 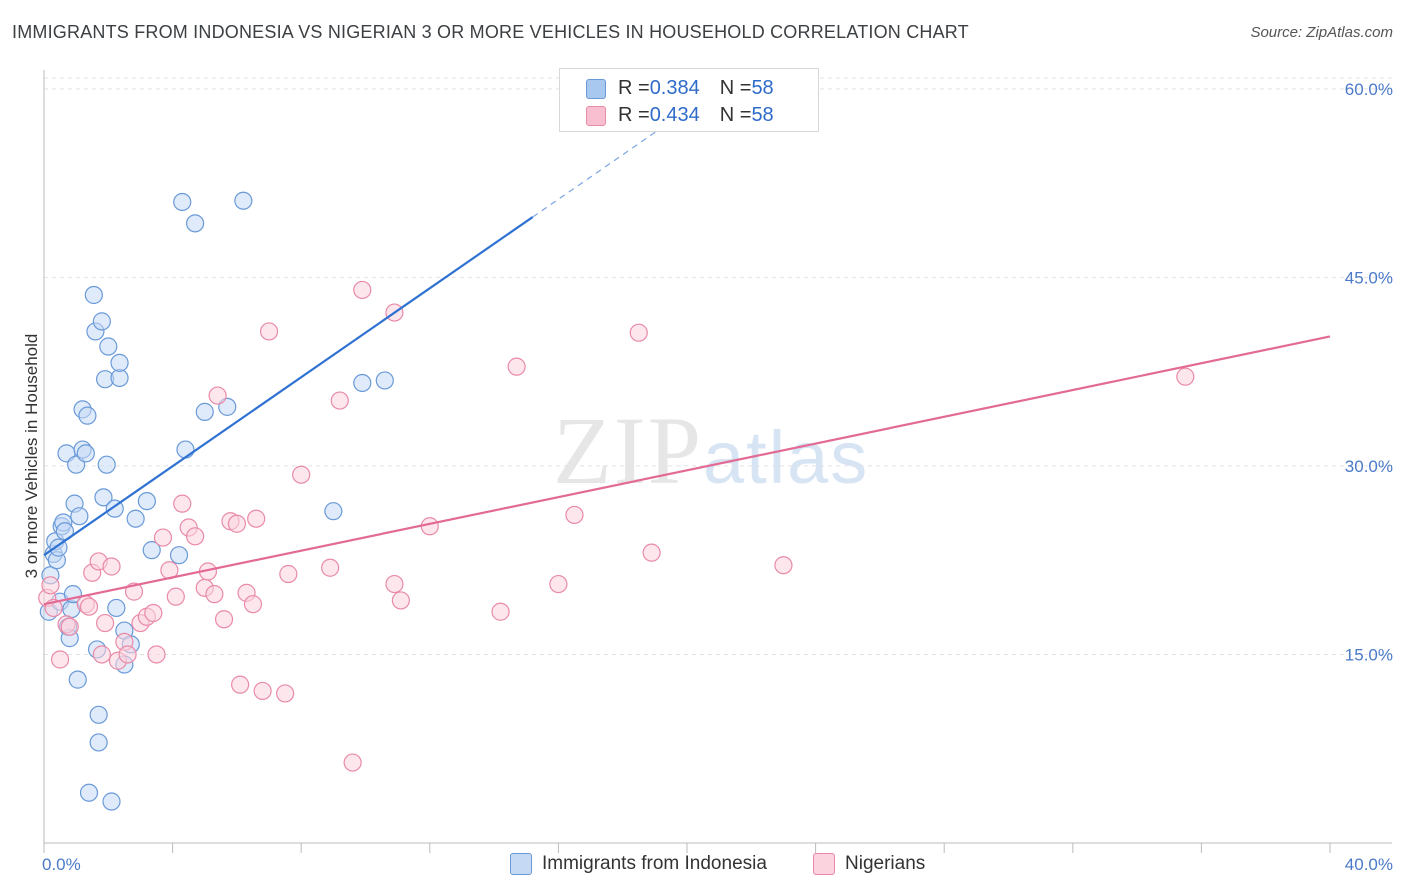 What do you see at coordinates (1369, 654) in the screenshot?
I see `y-tick-label: 15.0%` at bounding box center [1369, 654].